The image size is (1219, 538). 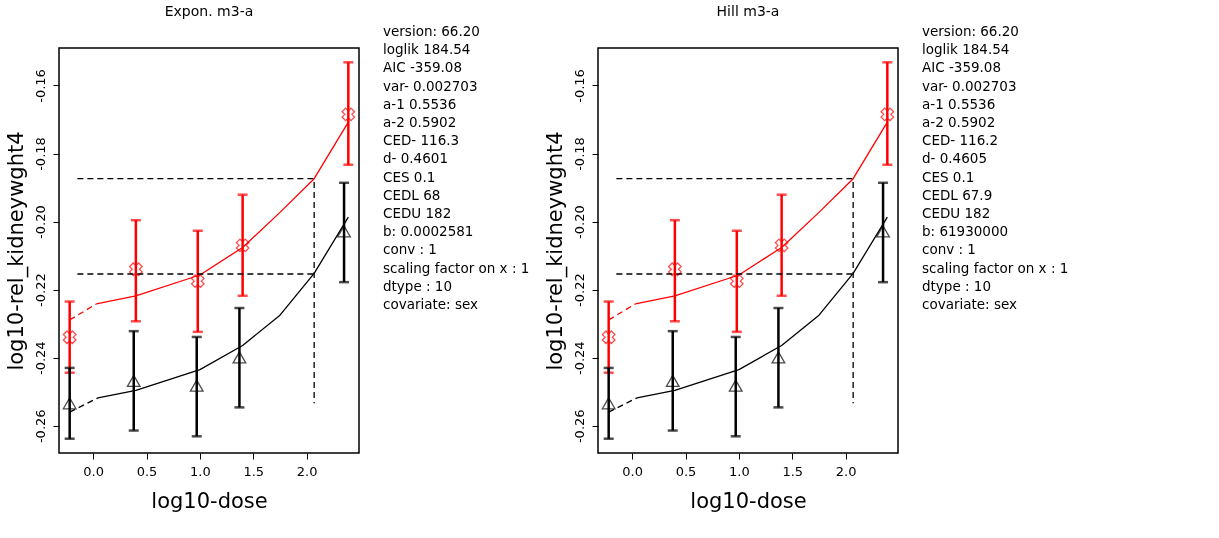 What do you see at coordinates (412, 194) in the screenshot?
I see `text: CEDL 68` at bounding box center [412, 194].